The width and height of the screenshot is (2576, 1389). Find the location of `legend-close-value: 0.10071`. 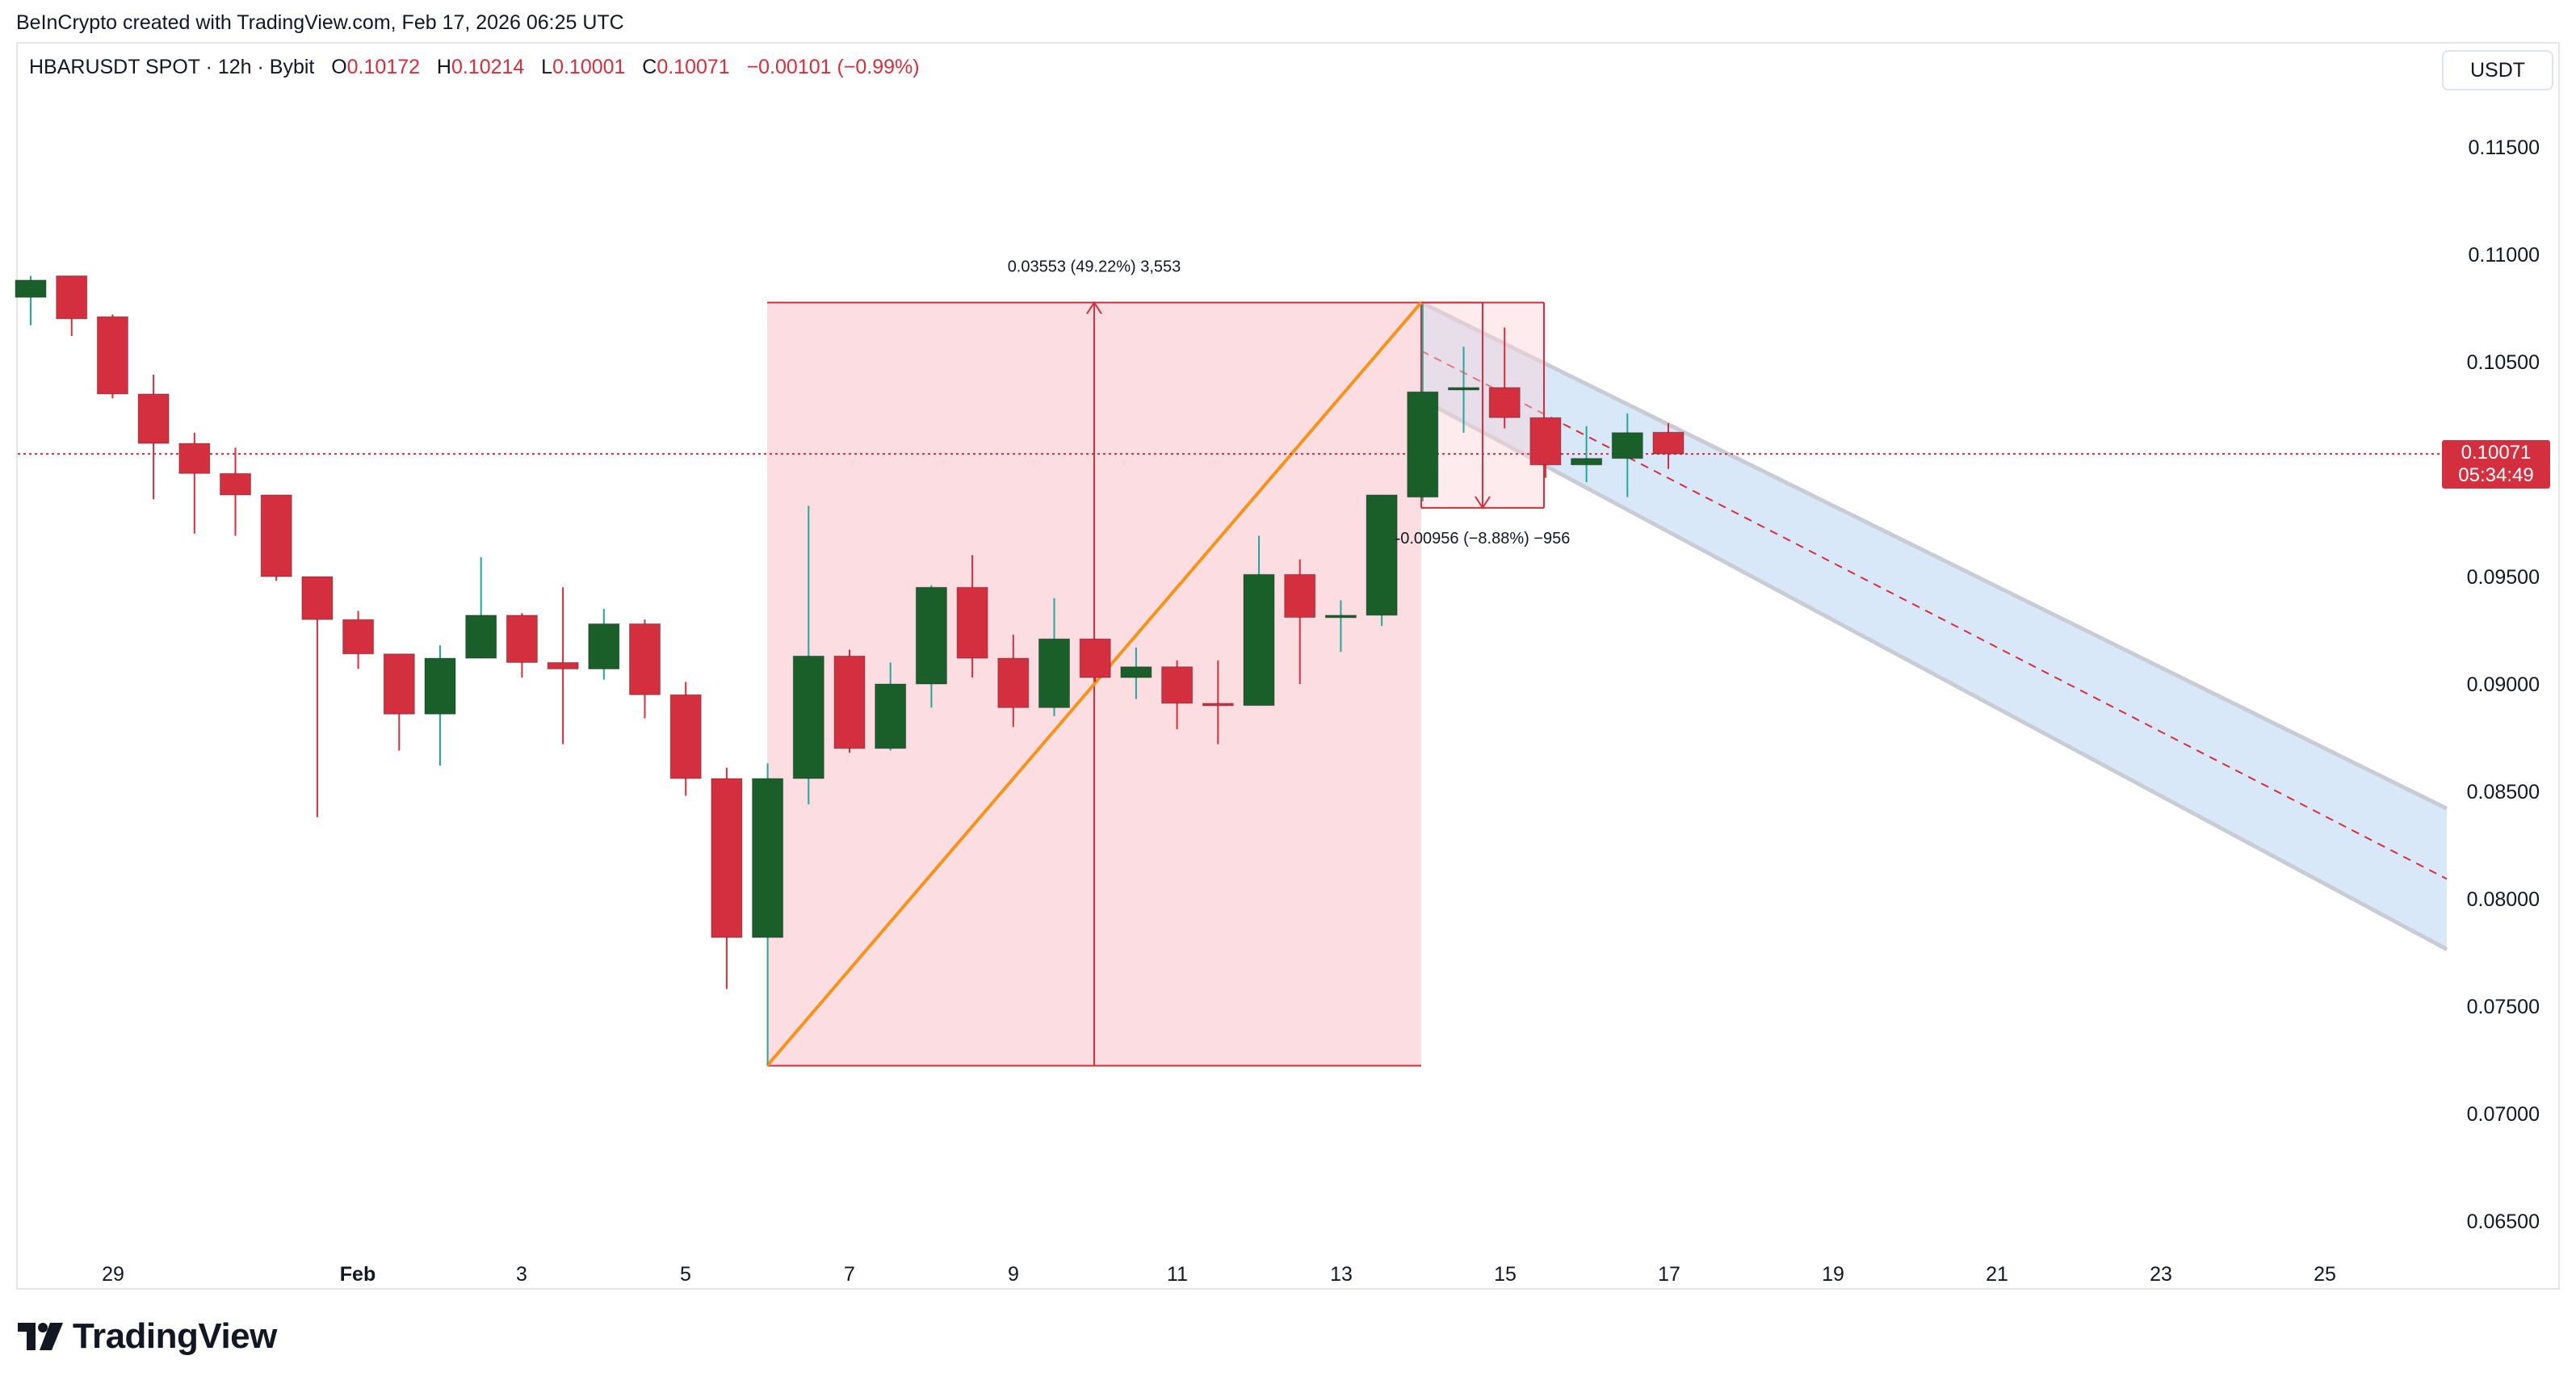

legend-close-value: 0.10071 is located at coordinates (693, 67).